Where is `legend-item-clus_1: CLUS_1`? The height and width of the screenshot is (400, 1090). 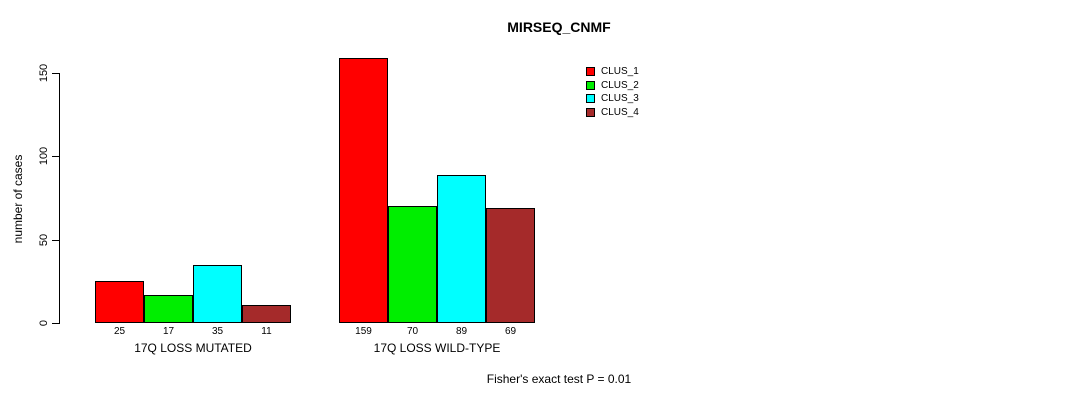 legend-item-clus_1: CLUS_1 is located at coordinates (612, 72).